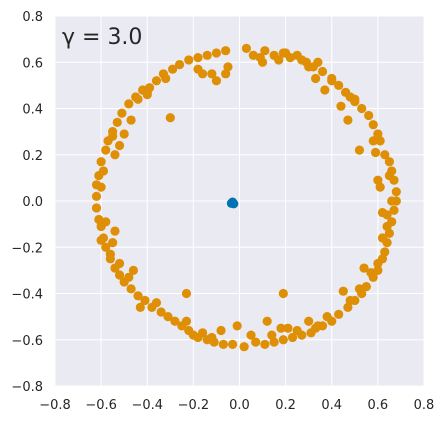 The height and width of the screenshot is (422, 443). Describe the element at coordinates (32, 63) in the screenshot. I see `y-tick-label: 0.6` at that location.